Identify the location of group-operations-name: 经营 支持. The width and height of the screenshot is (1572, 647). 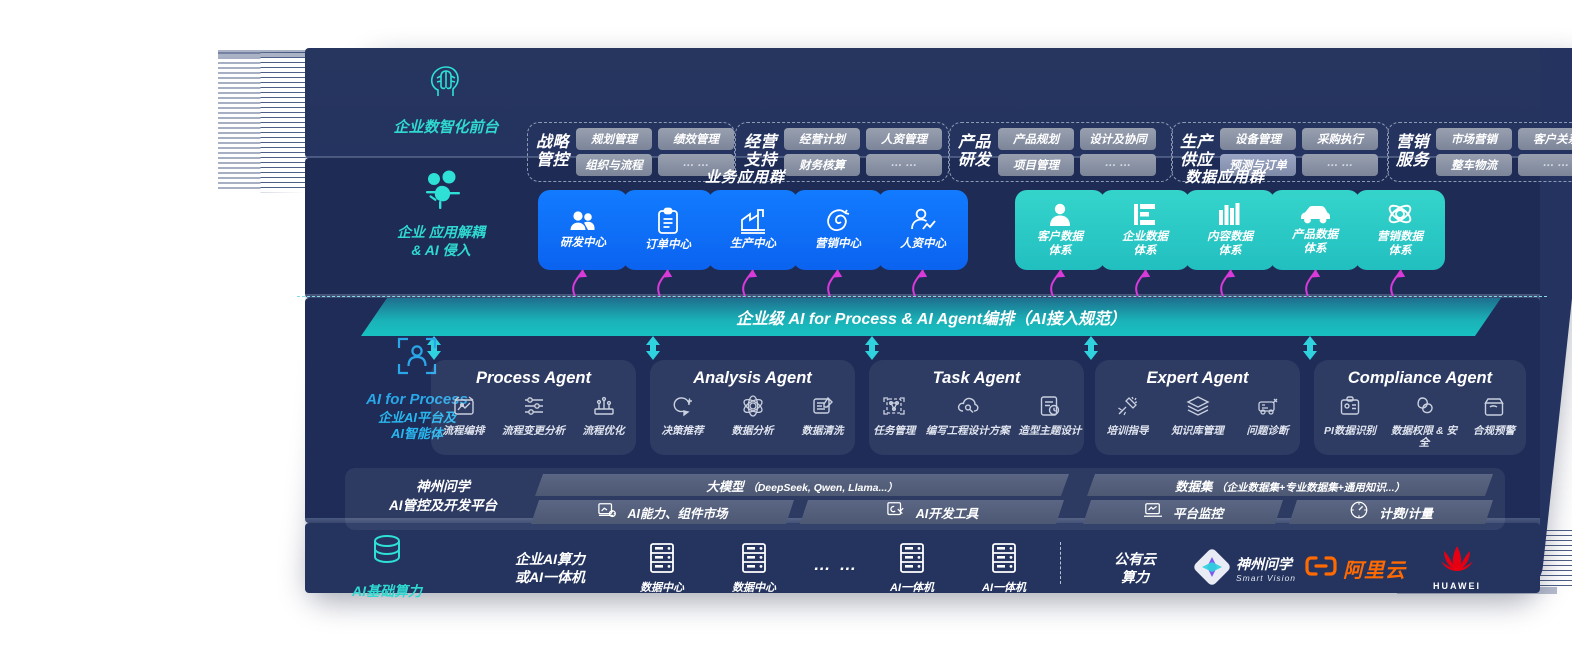
(761, 151).